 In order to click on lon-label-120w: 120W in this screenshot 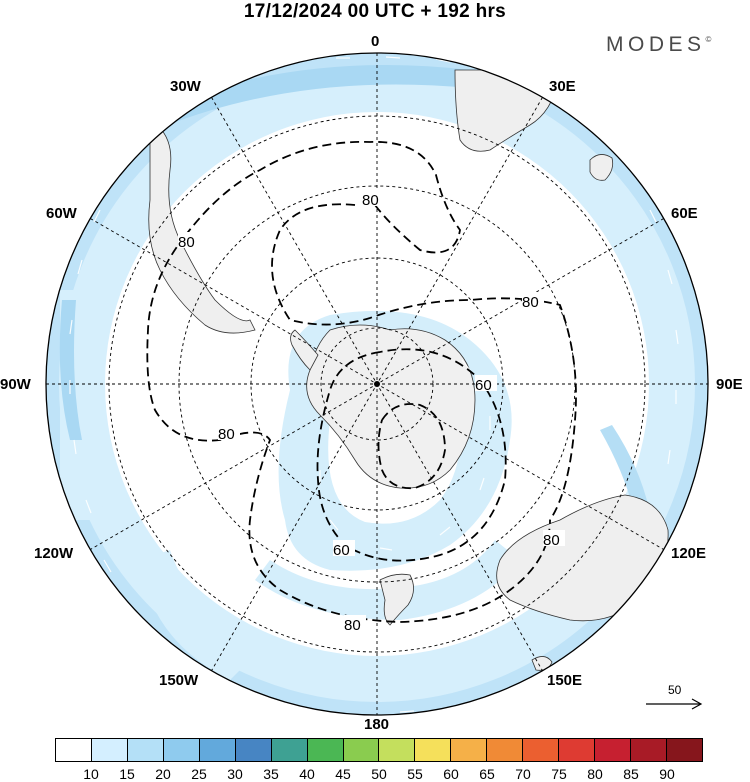, I will do `click(54, 553)`.